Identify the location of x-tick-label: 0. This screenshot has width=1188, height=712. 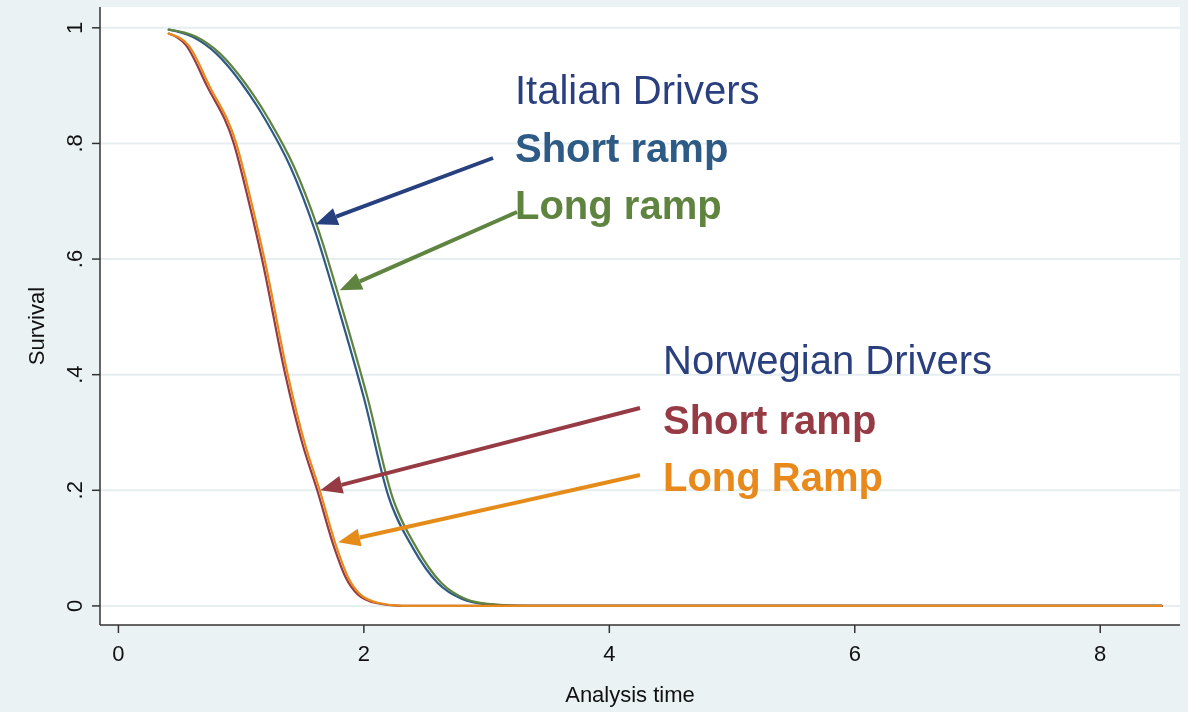
(118, 653).